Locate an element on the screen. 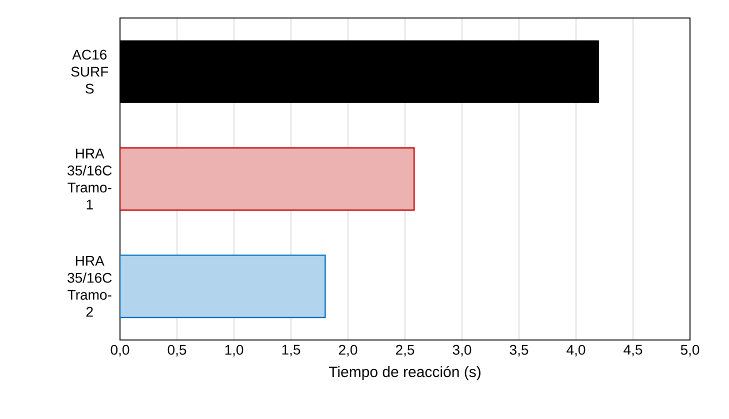 This screenshot has width=729, height=419. x-tick-label: 2,5 is located at coordinates (405, 350).